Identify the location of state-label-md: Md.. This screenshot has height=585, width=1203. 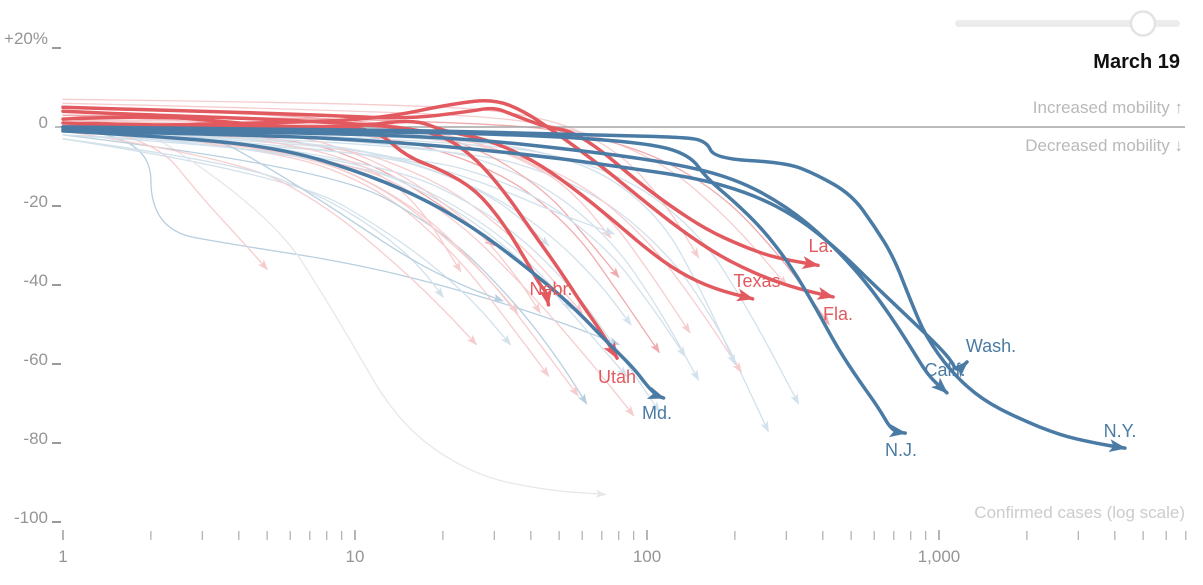
(657, 413).